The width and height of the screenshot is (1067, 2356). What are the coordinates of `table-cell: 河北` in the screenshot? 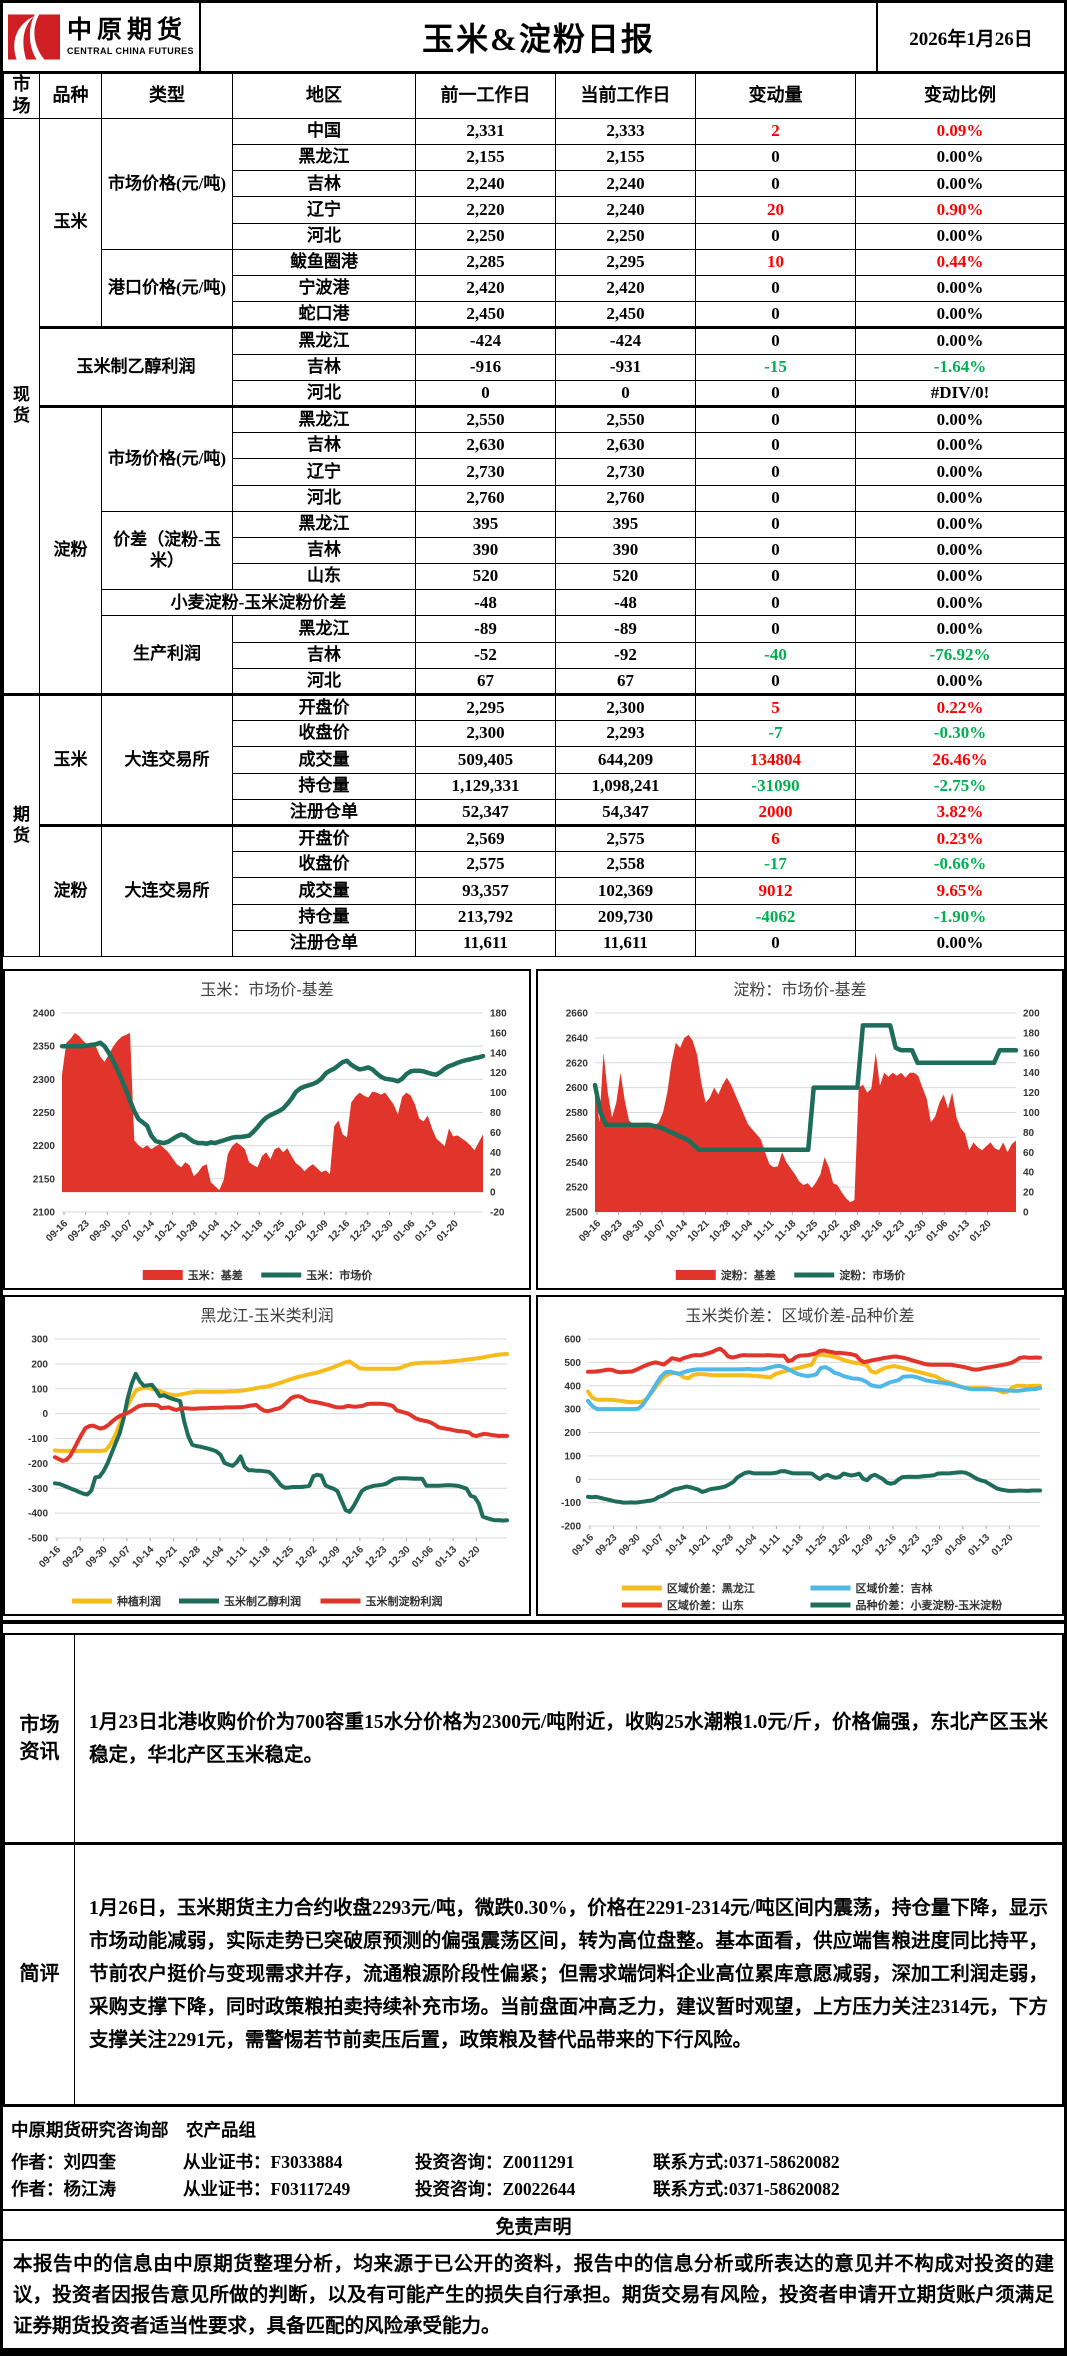 It's located at (324, 681).